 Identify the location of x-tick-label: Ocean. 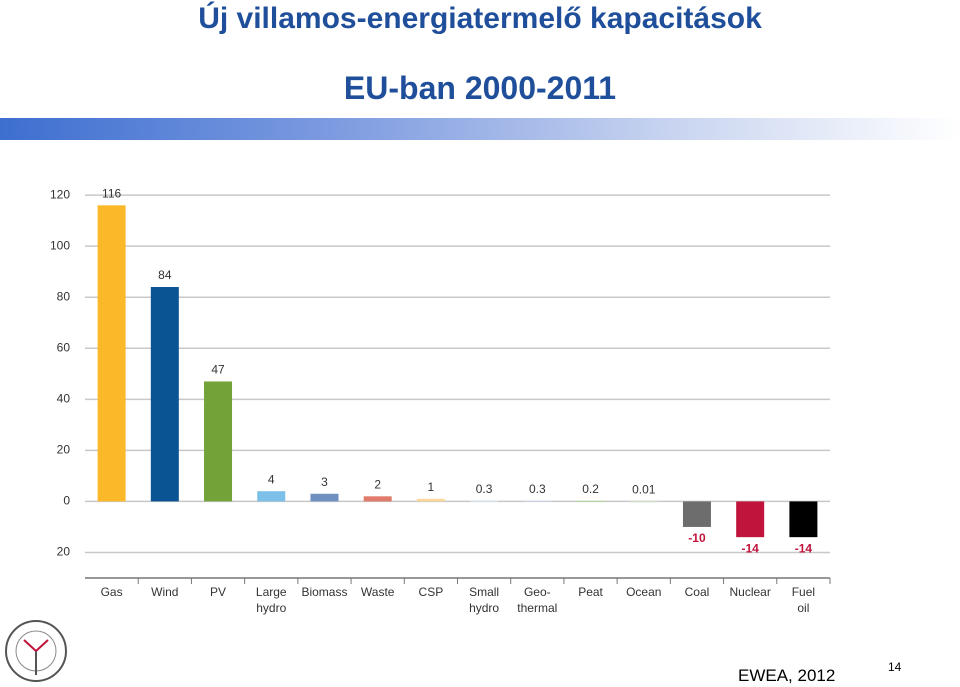
(644, 592).